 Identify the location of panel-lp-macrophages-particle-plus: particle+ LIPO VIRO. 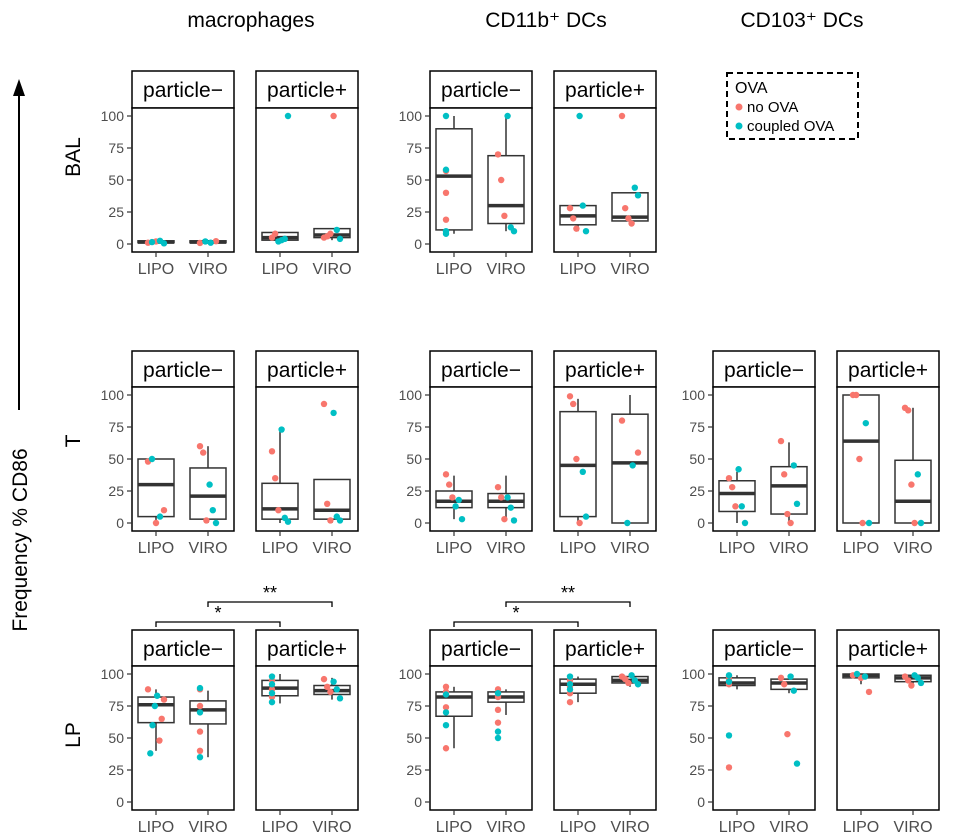
(307, 732).